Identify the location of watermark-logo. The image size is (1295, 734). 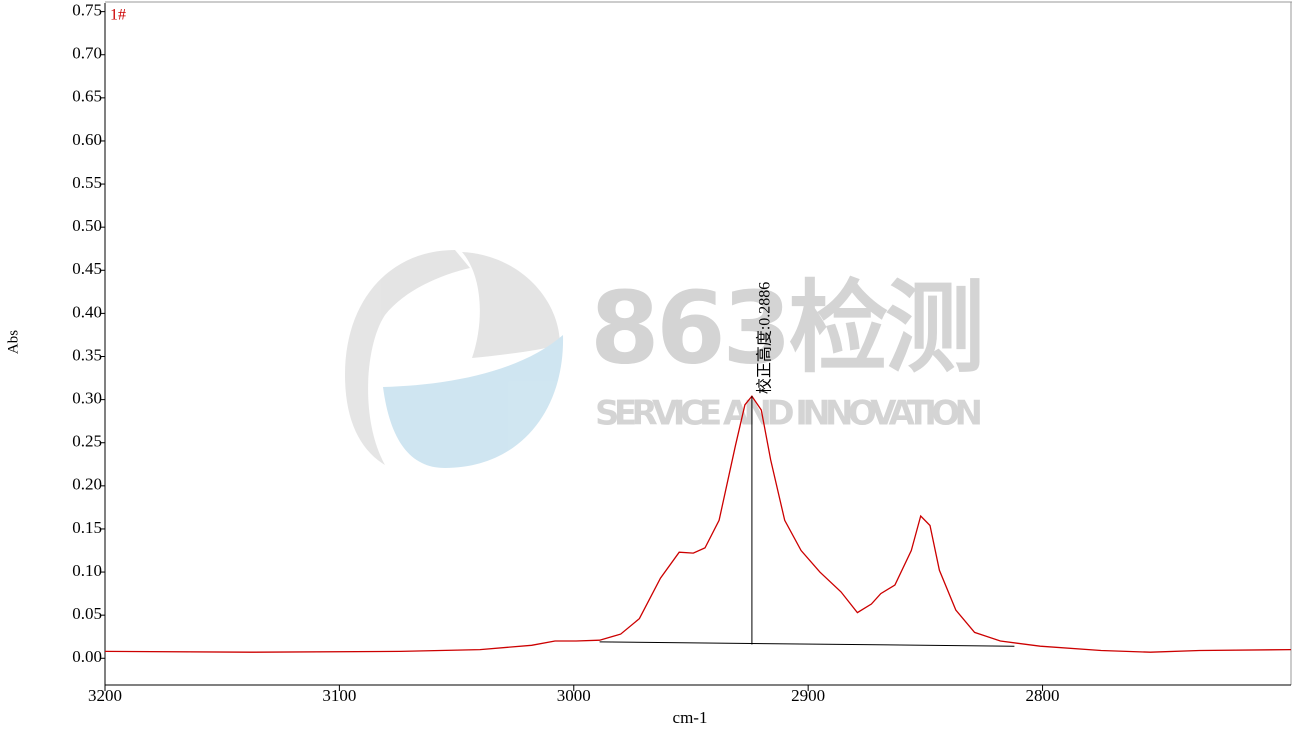
(454, 359).